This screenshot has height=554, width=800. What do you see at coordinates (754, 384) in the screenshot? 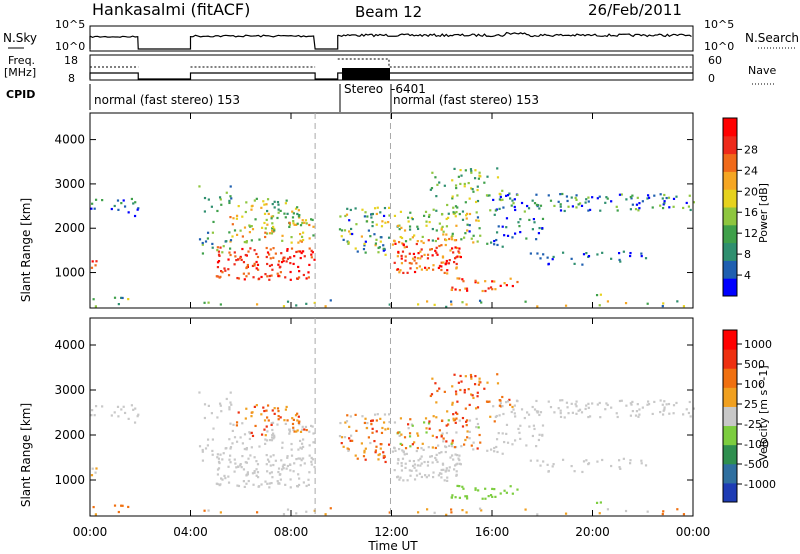
I see `velocity-colorbar-tick-label: 100` at bounding box center [754, 384].